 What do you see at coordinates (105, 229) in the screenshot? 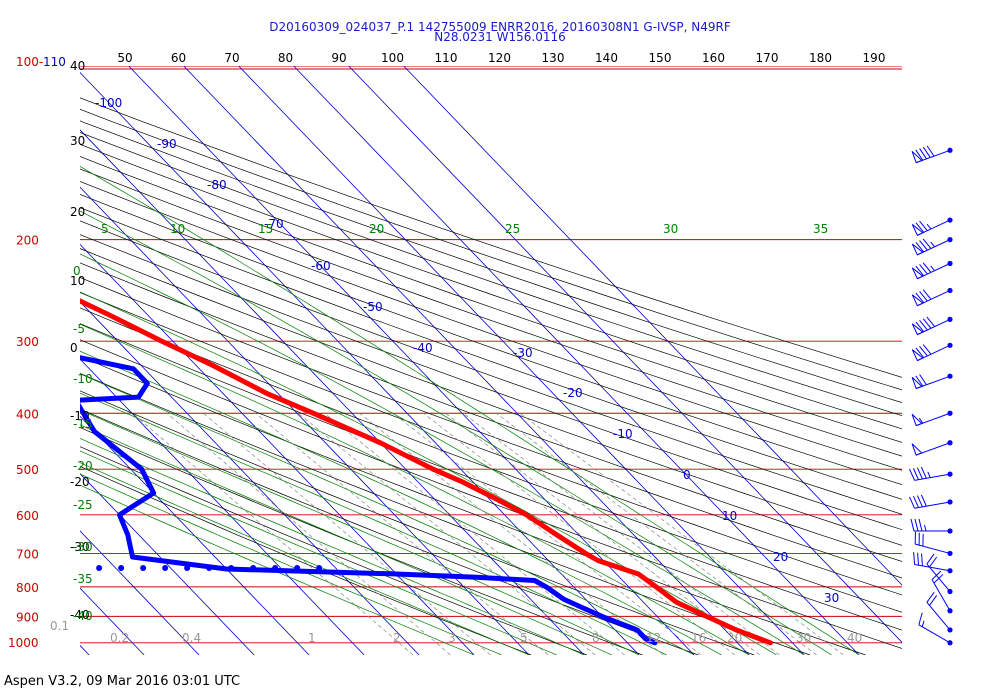
I see `theta-e-label: 5` at bounding box center [105, 229].